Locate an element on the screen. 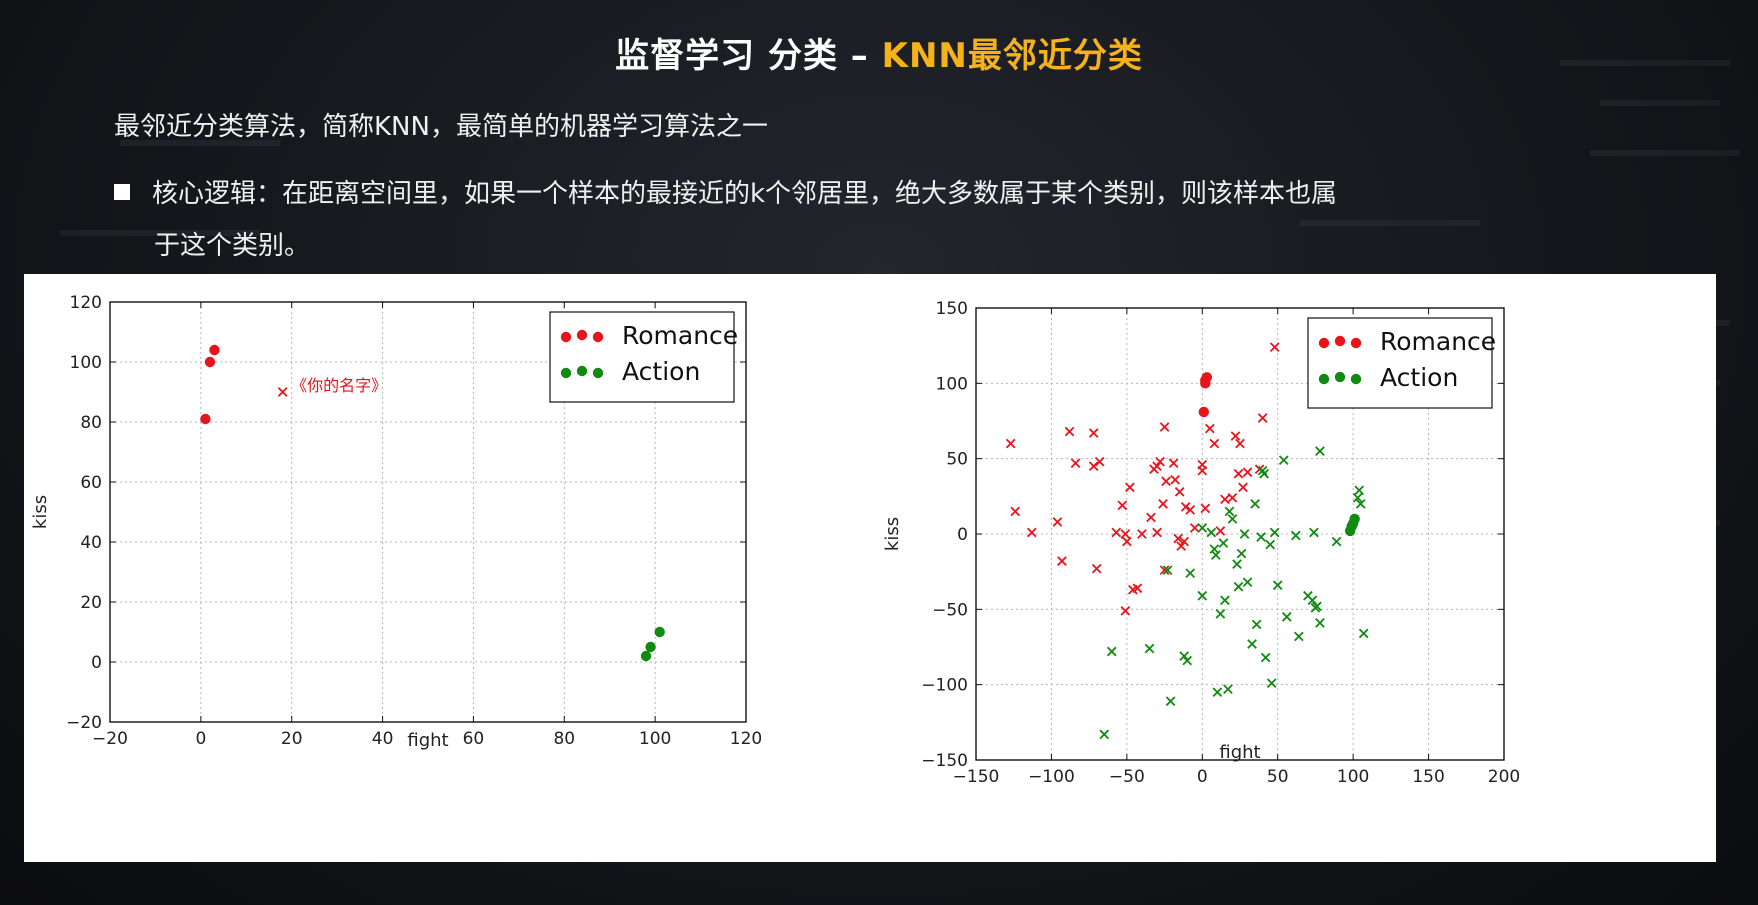  series-action is located at coordinates (1352, 525).